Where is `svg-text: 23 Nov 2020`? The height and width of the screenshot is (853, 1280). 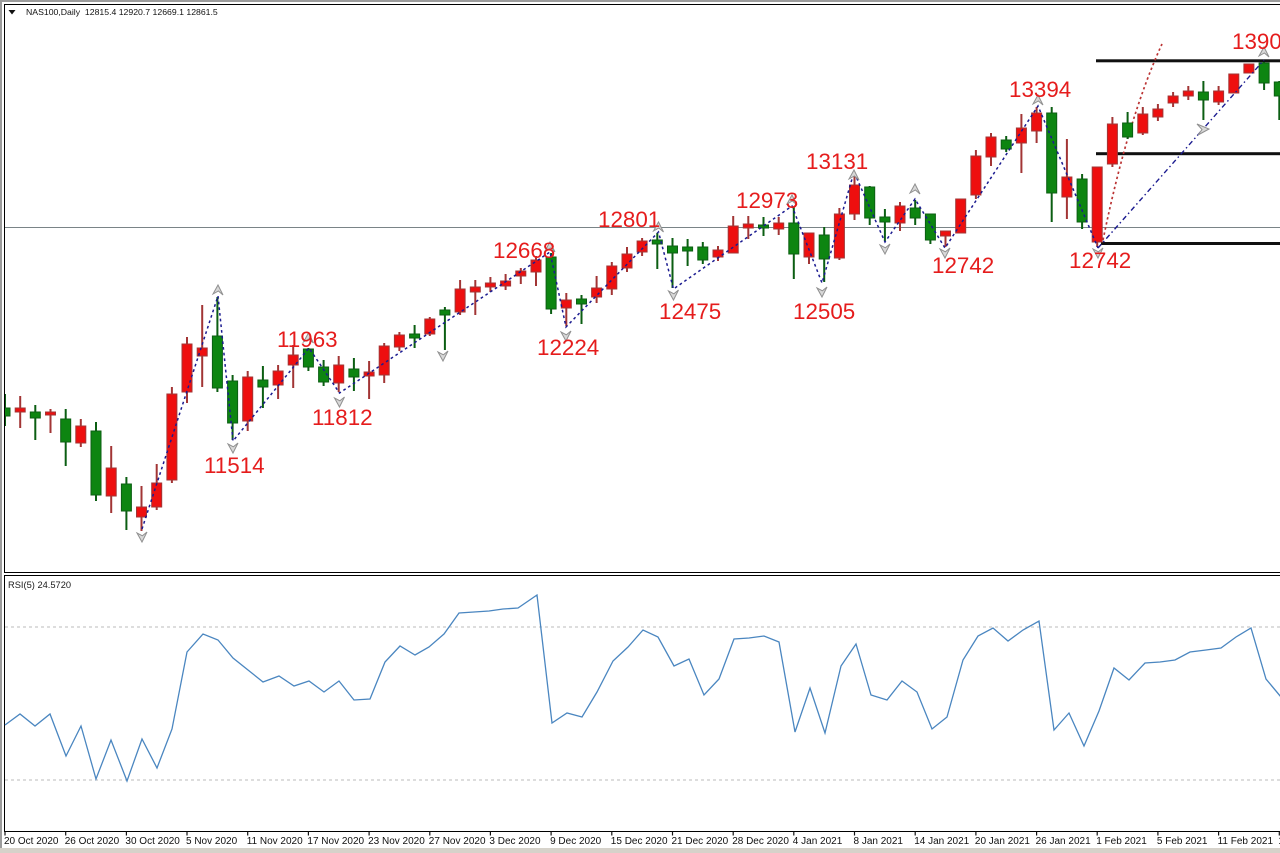
svg-text: 23 Nov 2020 is located at coordinates (396, 841).